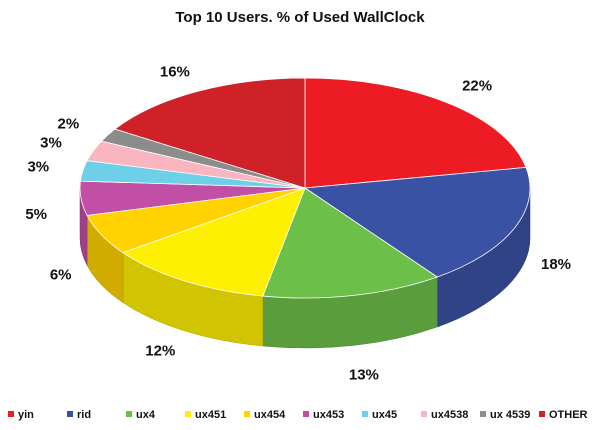 The height and width of the screenshot is (430, 600). What do you see at coordinates (568, 415) in the screenshot?
I see `legend-label-other: OTHER` at bounding box center [568, 415].